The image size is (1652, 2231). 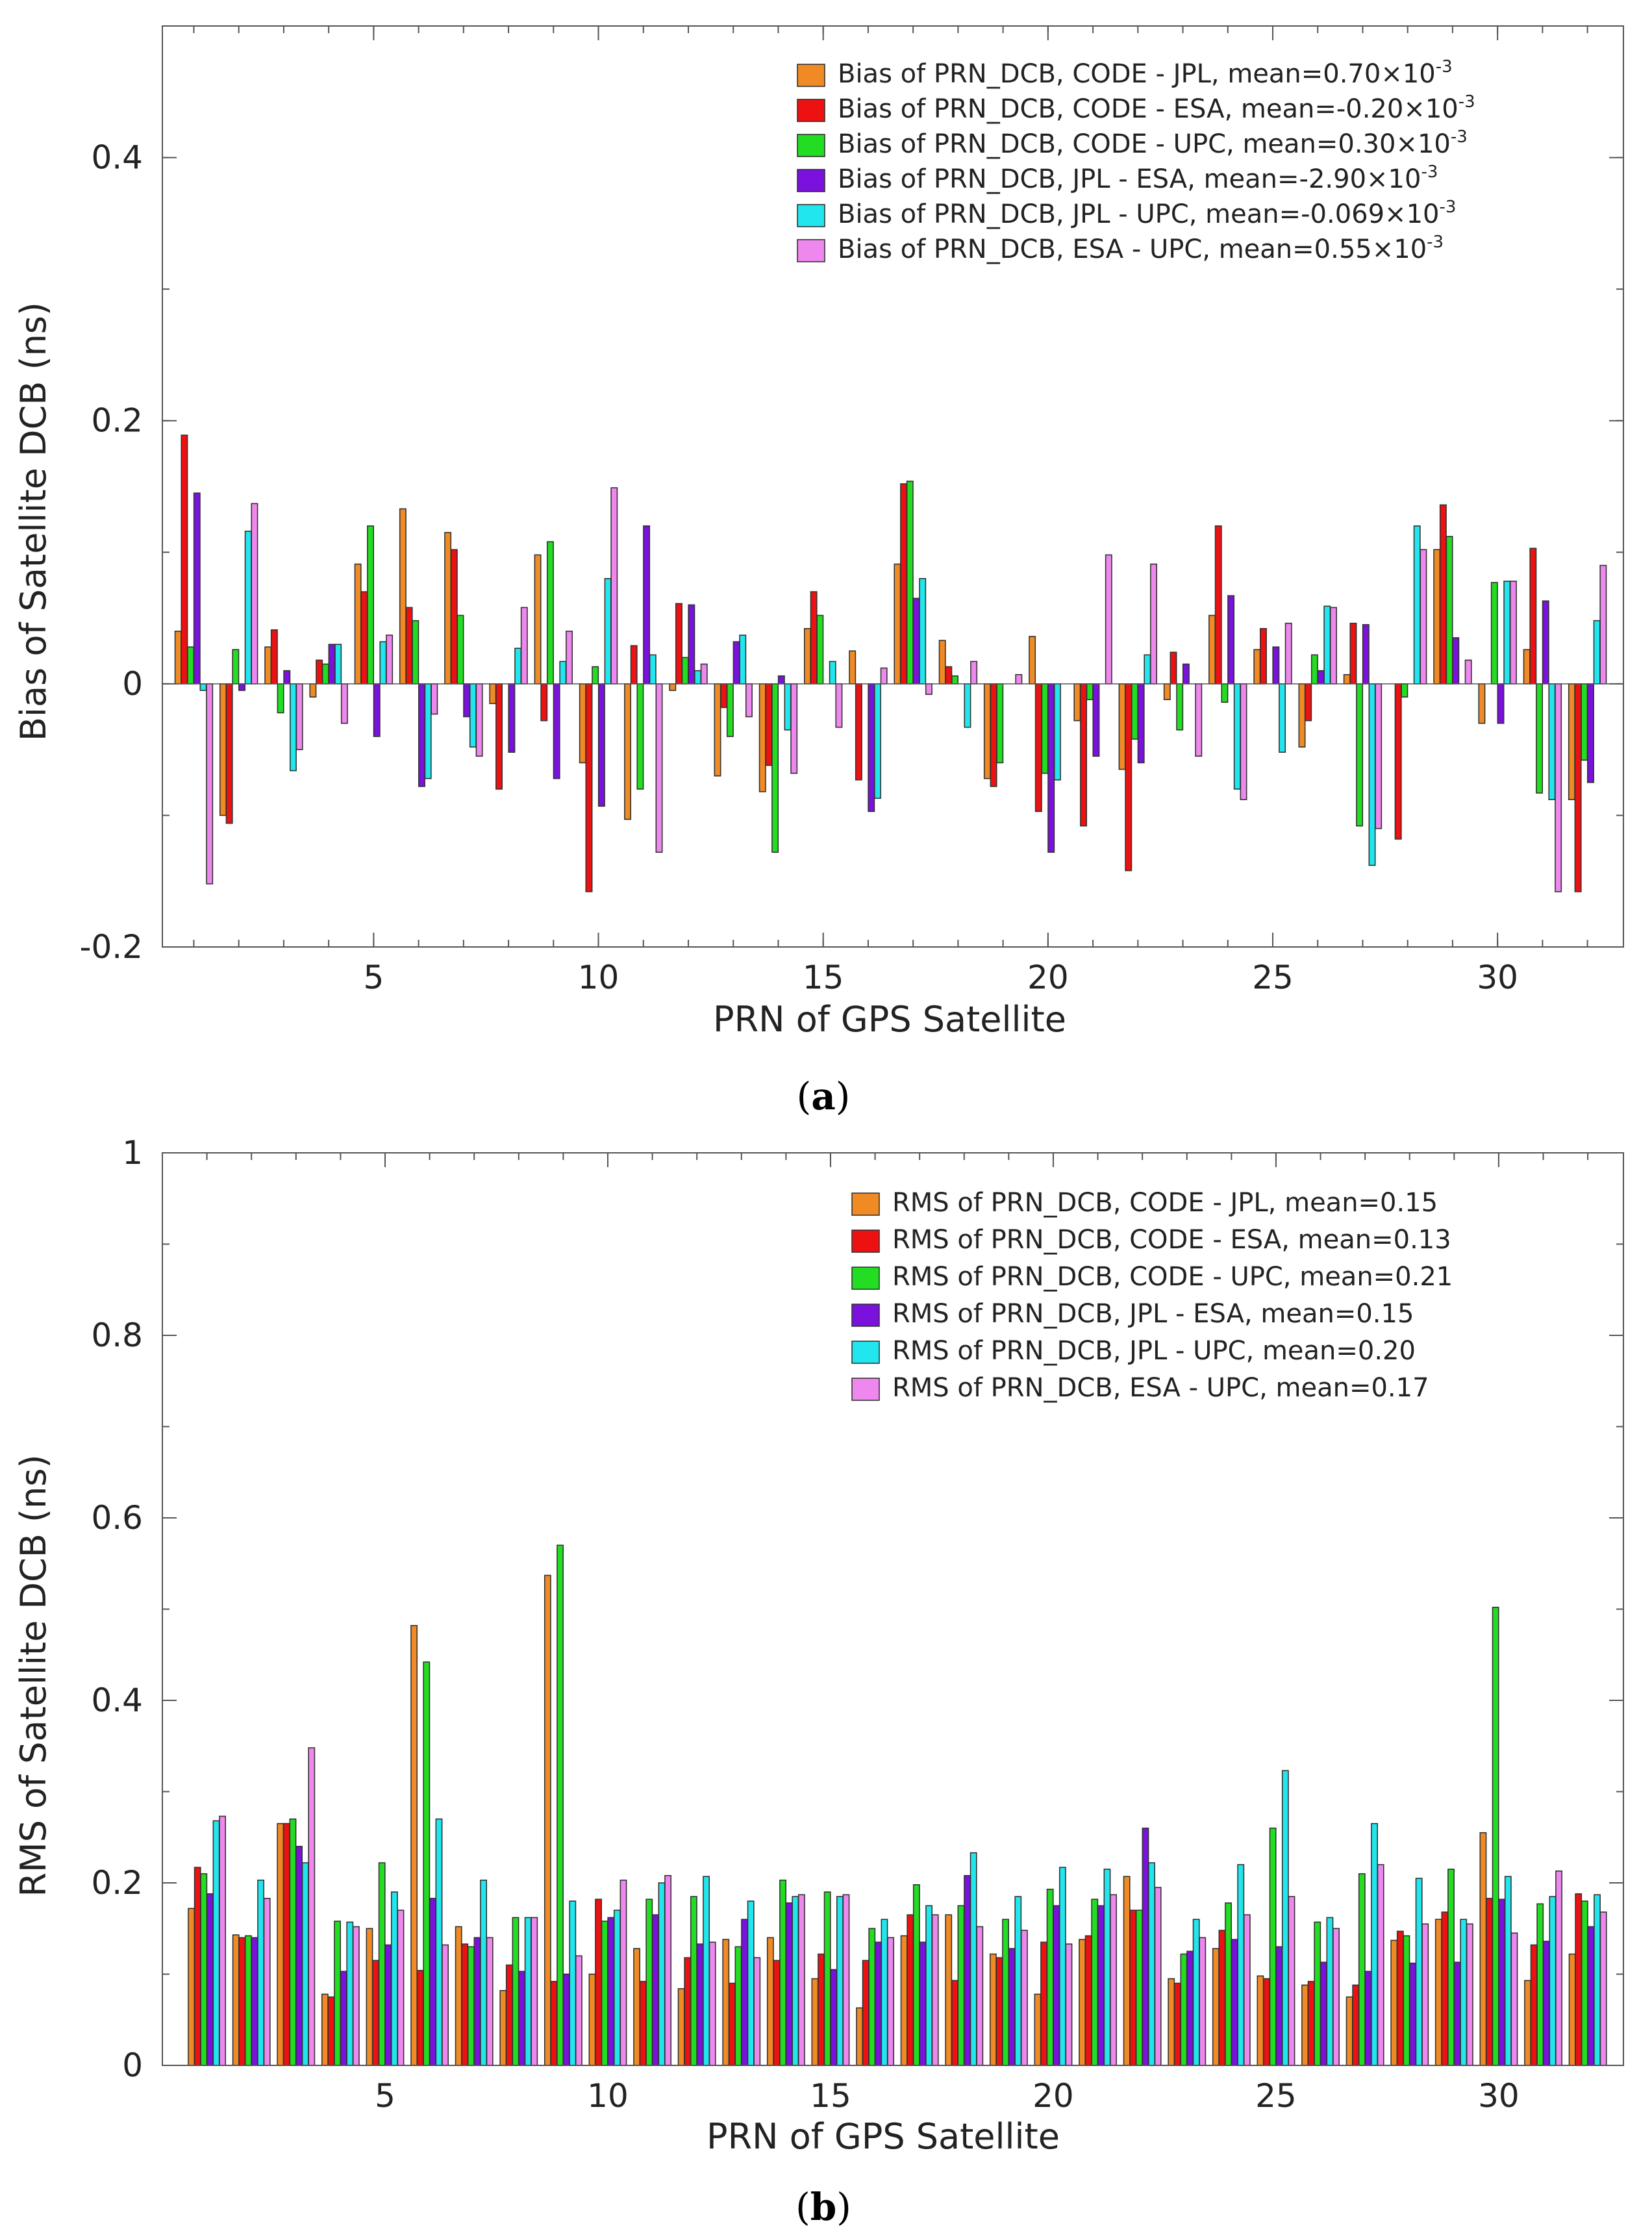 What do you see at coordinates (117, 1335) in the screenshot?
I see `y-tick-label: 0.8` at bounding box center [117, 1335].